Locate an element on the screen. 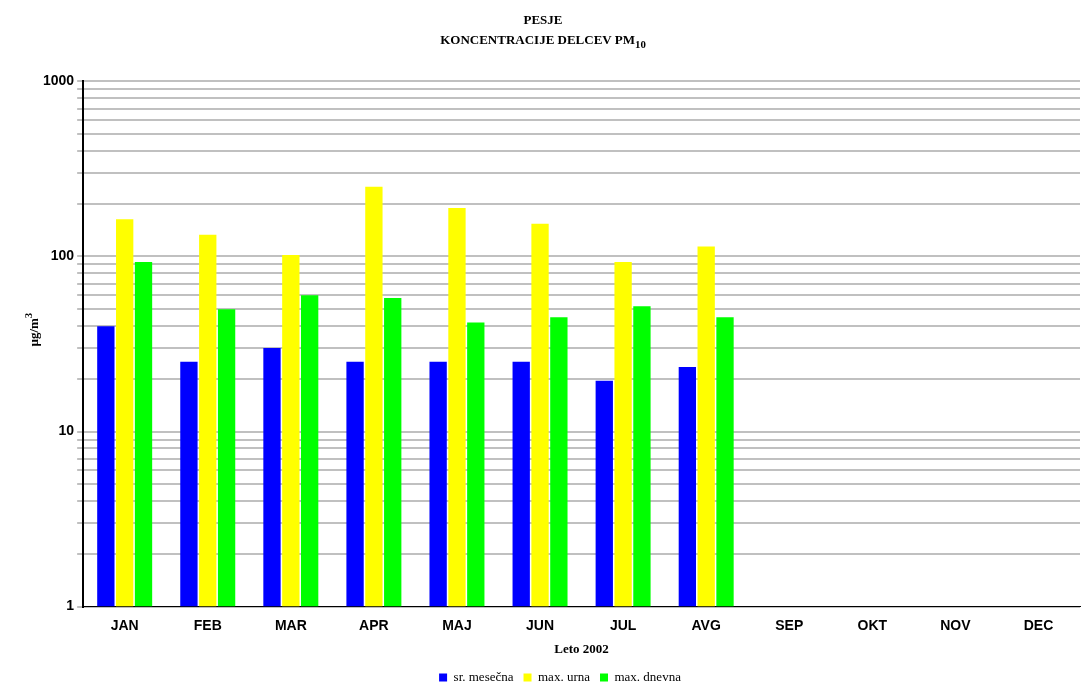 Image resolution: width=1086 pixels, height=694 pixels. x-axis-title: Leto 2002 is located at coordinates (581, 648).